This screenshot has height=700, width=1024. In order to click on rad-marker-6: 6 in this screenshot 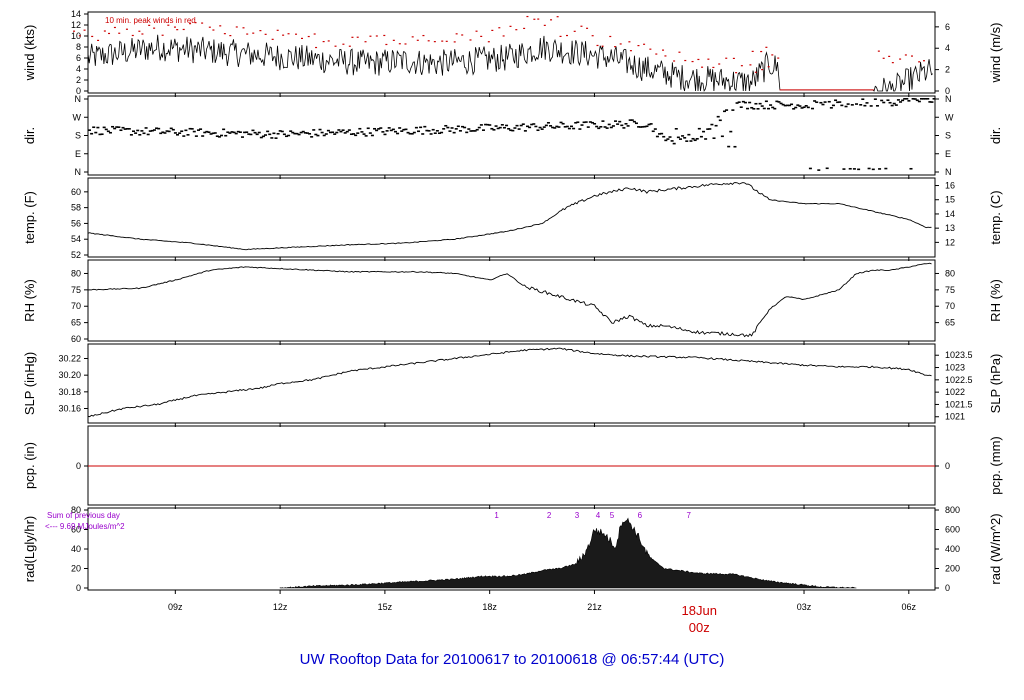, I will do `click(640, 515)`.